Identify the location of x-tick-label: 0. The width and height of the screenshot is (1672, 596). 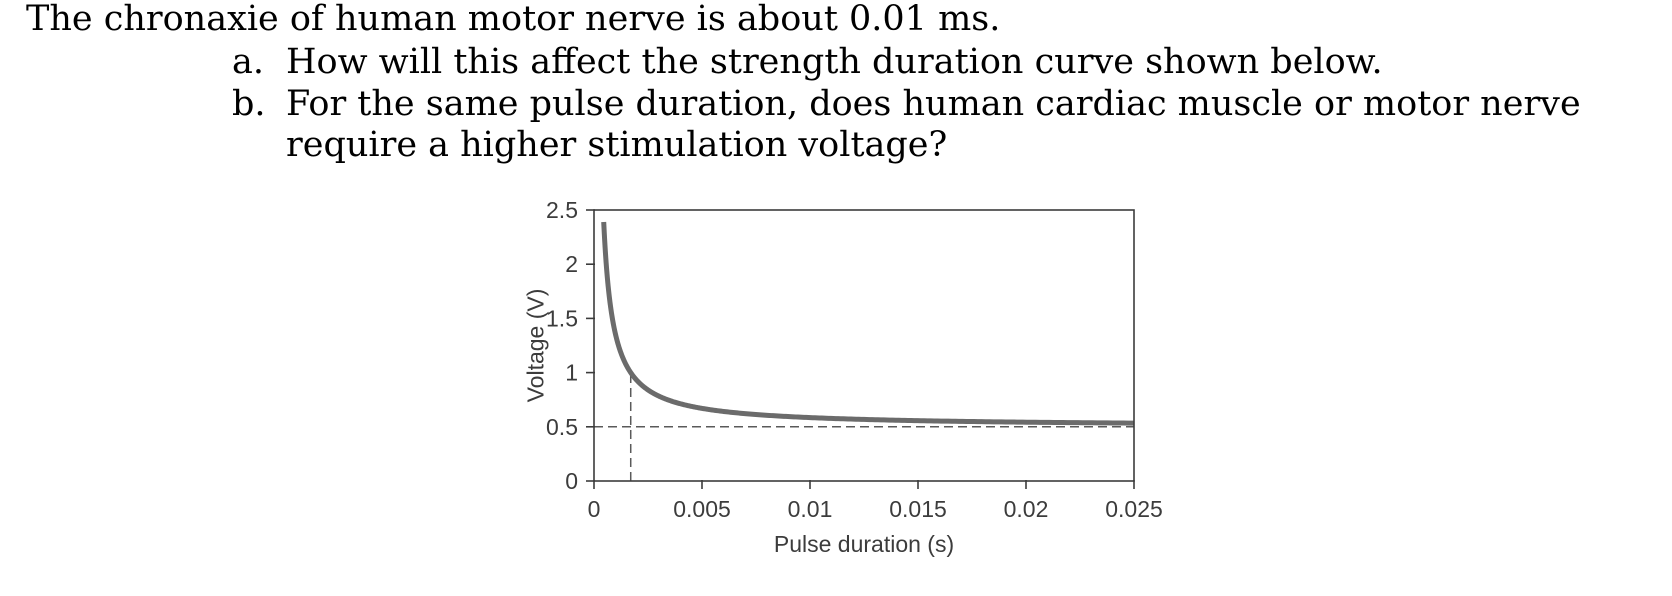
(594, 509).